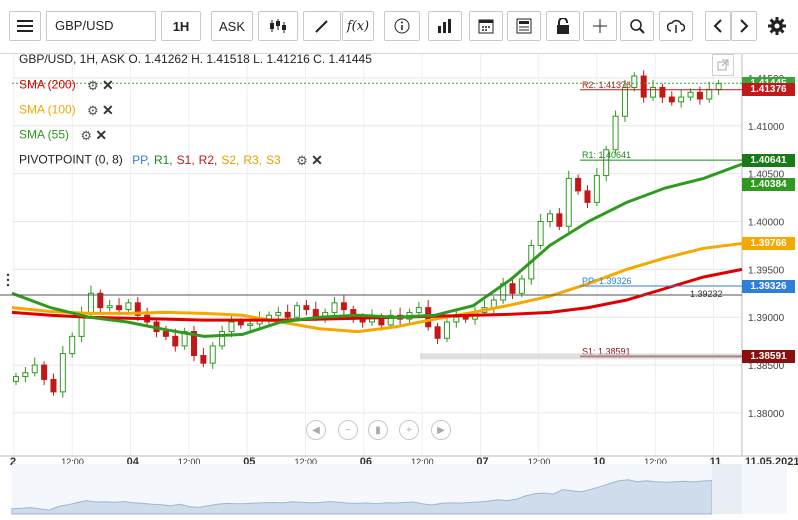  I want to click on pivot-gear-icon: ⚙, so click(302, 160).